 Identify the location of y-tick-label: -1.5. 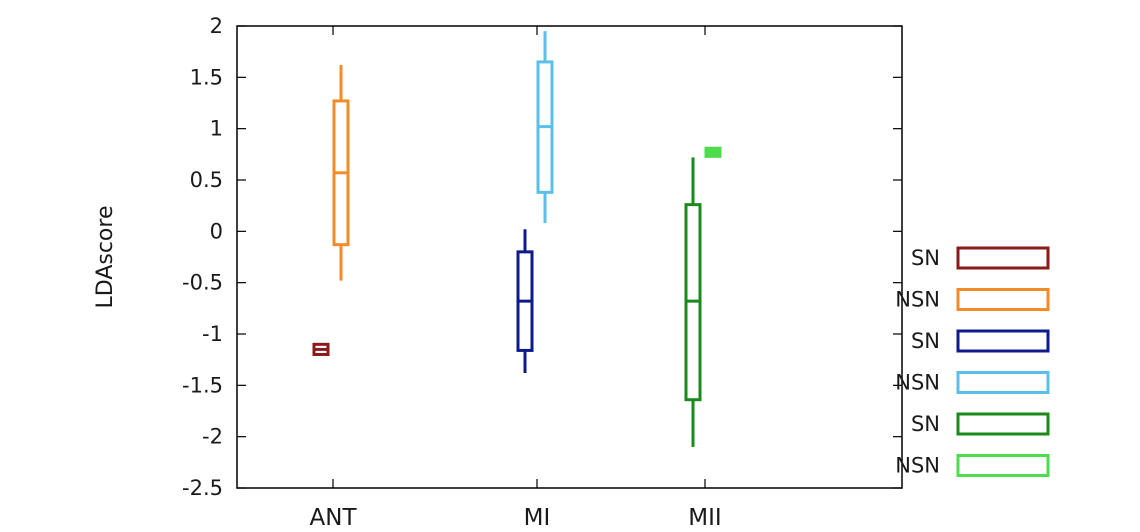
(202, 385).